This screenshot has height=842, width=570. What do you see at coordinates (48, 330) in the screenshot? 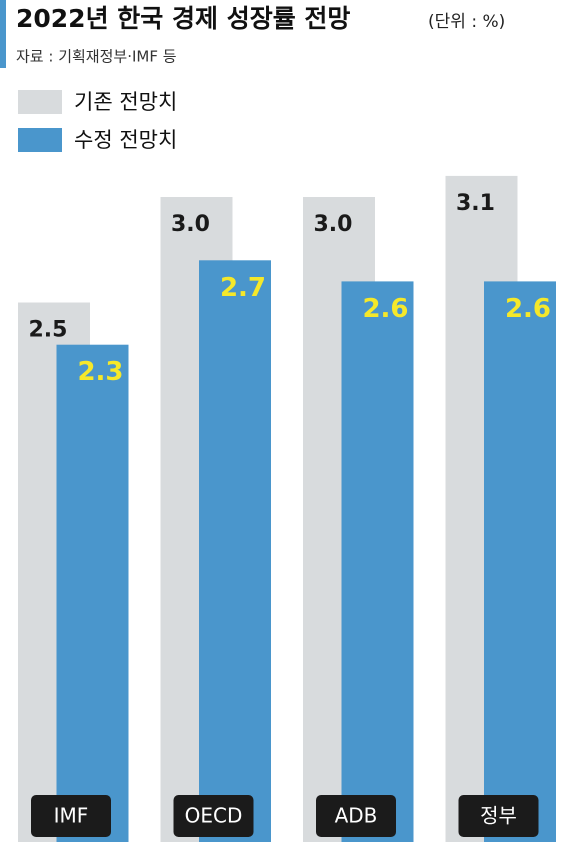
I see `value-label: 2.5` at bounding box center [48, 330].